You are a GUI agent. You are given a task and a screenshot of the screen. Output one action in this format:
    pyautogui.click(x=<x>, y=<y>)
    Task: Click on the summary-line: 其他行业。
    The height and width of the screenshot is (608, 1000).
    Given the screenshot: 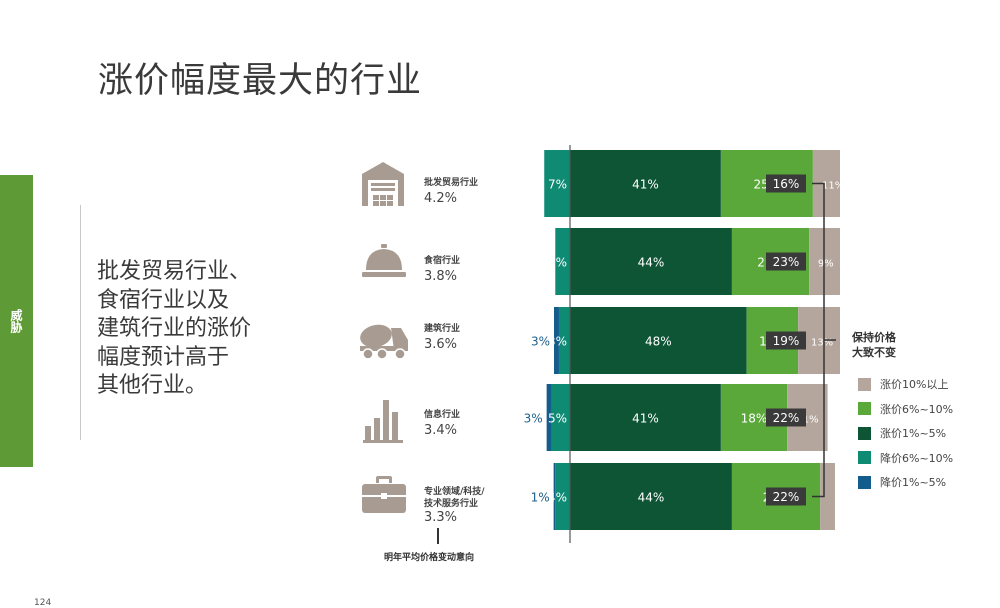 What is the action you would take?
    pyautogui.click(x=152, y=385)
    